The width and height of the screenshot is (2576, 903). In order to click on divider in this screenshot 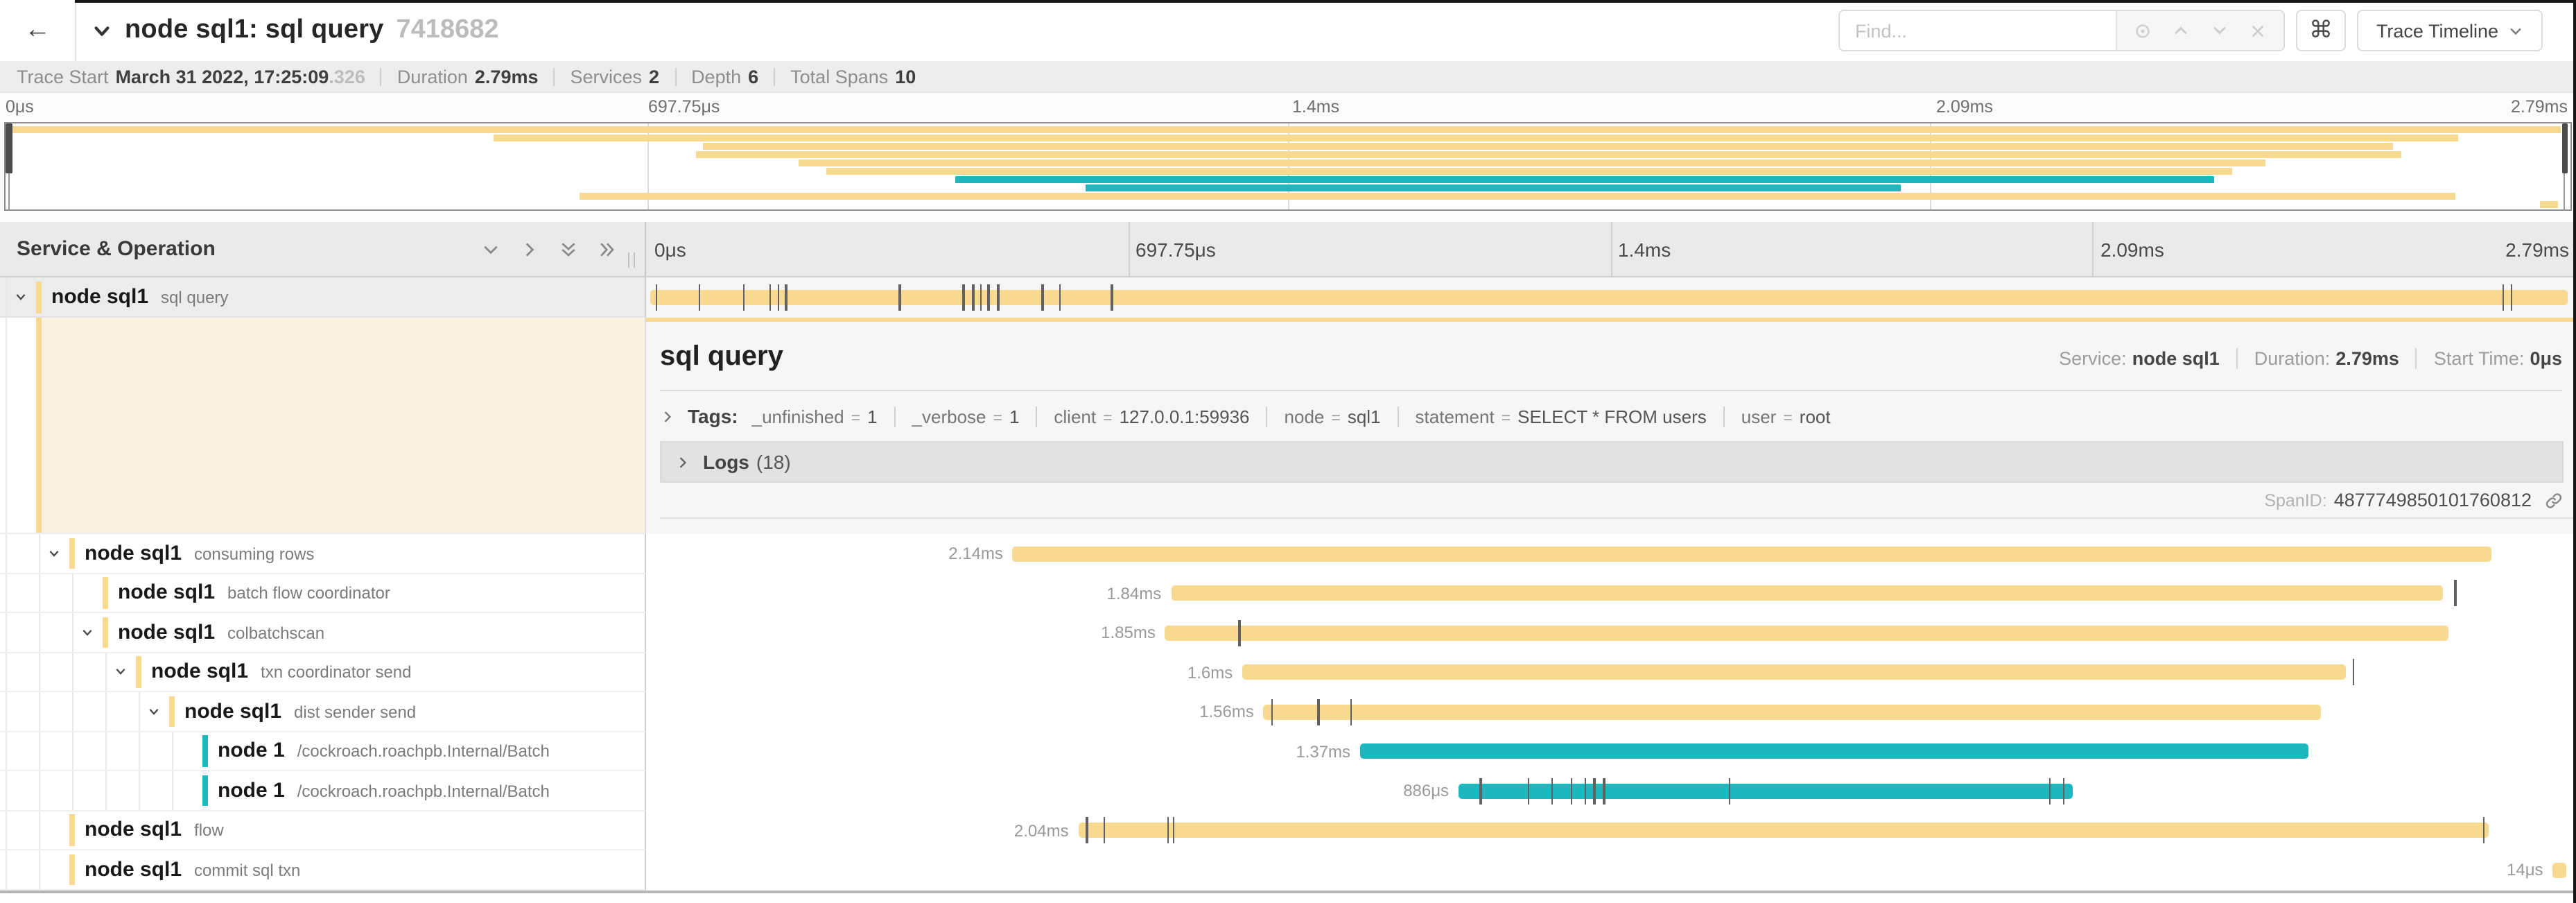, I will do `click(2416, 358)`.